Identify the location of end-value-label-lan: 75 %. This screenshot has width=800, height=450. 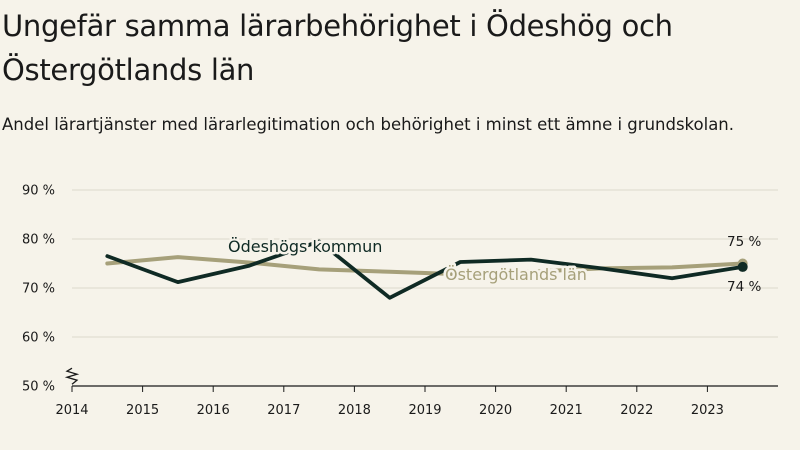
(744, 242).